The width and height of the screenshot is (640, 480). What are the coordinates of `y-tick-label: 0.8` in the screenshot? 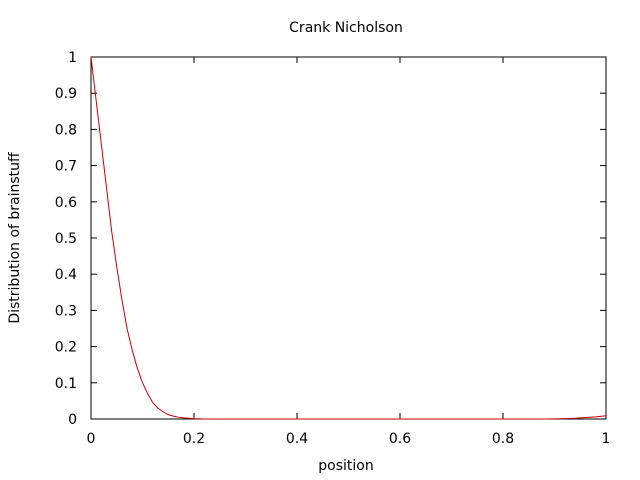 It's located at (66, 130).